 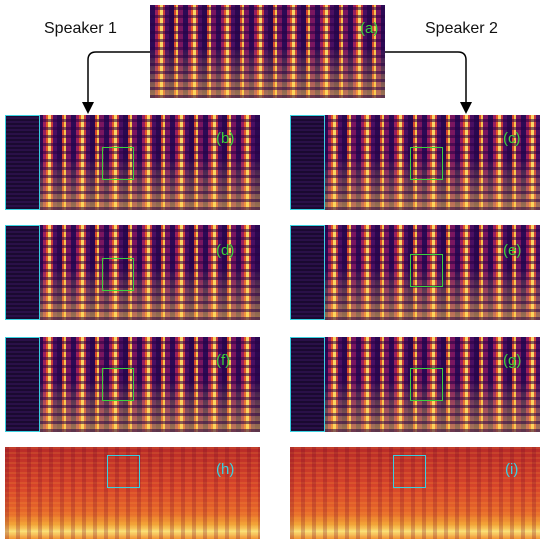 What do you see at coordinates (225, 250) in the screenshot?
I see `panel-label: (d)` at bounding box center [225, 250].